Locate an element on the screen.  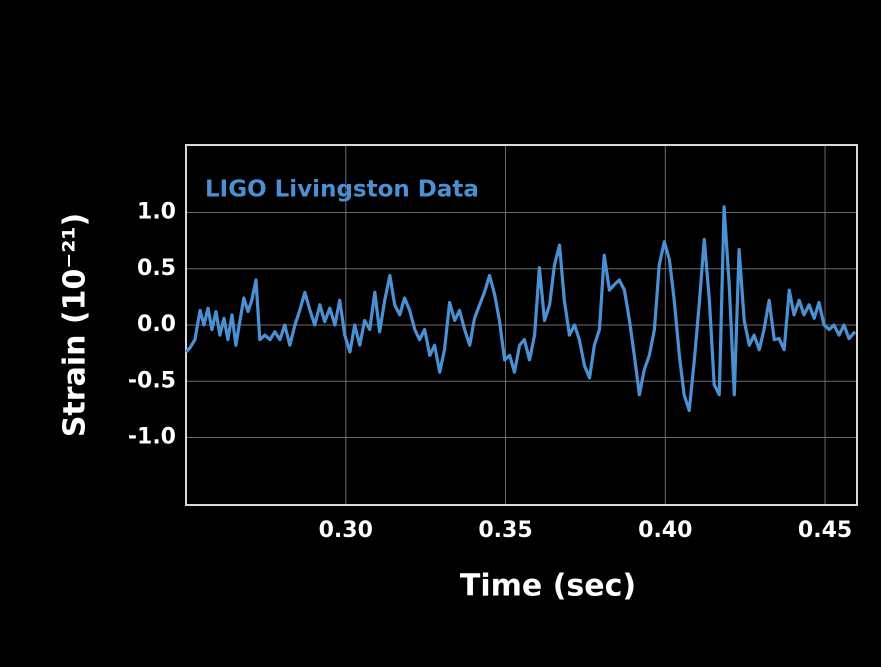
y-tick-label: -0.5 is located at coordinates (152, 380).